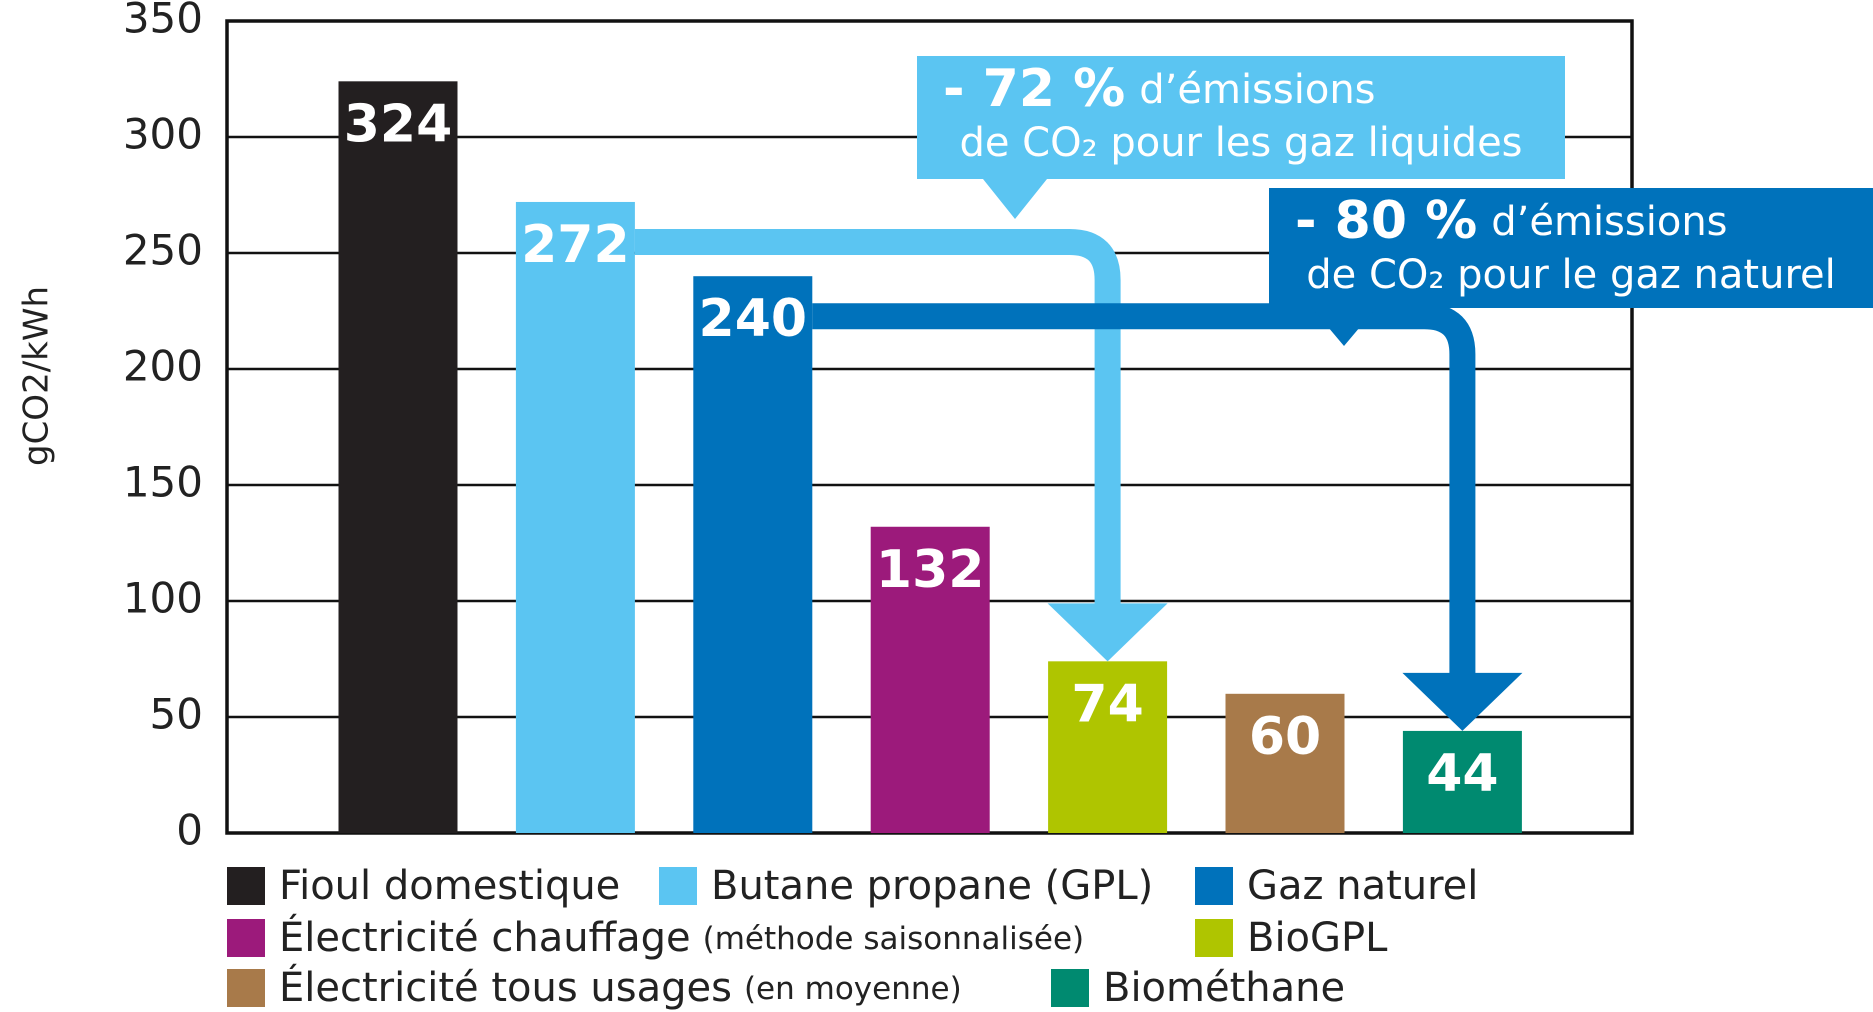 Image resolution: width=1873 pixels, height=1012 pixels. What do you see at coordinates (176, 714) in the screenshot?
I see `y-tick-label: 50` at bounding box center [176, 714].